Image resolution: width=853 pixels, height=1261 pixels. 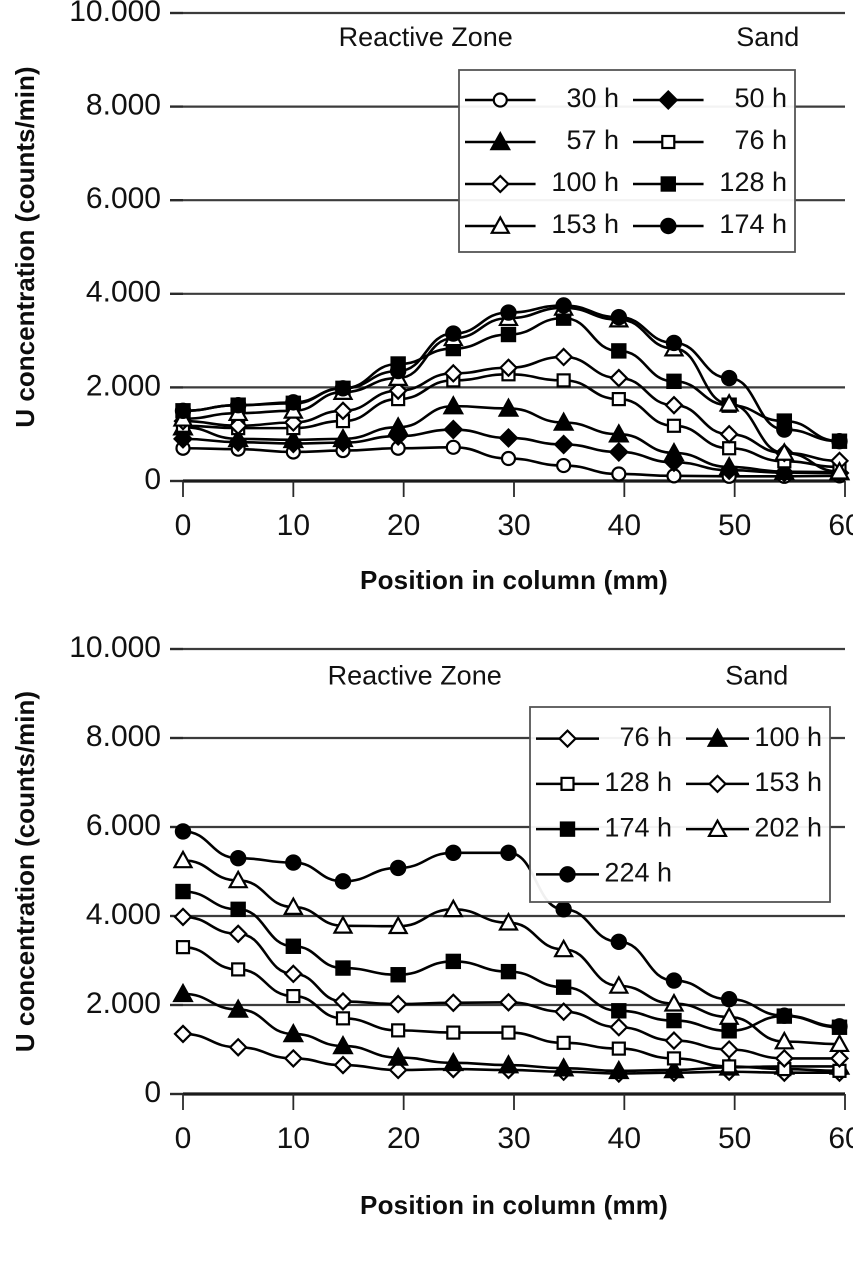 What do you see at coordinates (123, 1003) in the screenshot?
I see `y-tick-label: 2.000` at bounding box center [123, 1003].